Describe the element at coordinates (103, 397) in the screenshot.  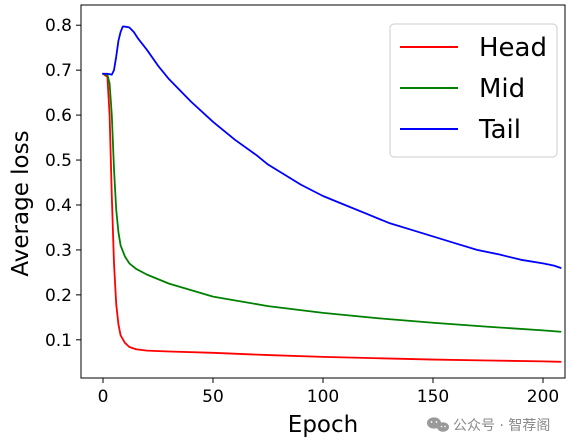
I see `x-tick-label: 0` at that location.